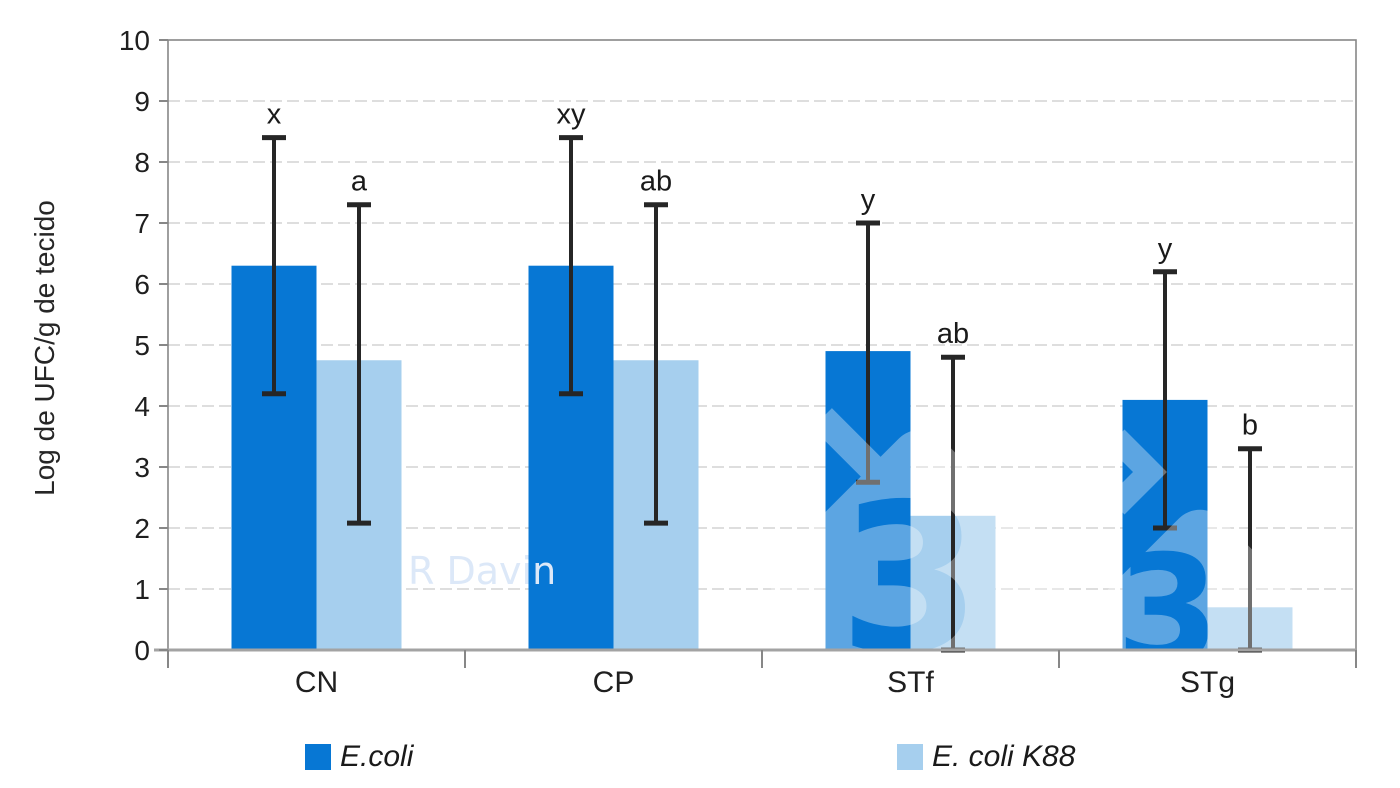 The width and height of the screenshot is (1400, 788). Describe the element at coordinates (1250, 426) in the screenshot. I see `sig-letter-stg-series1: b` at that location.